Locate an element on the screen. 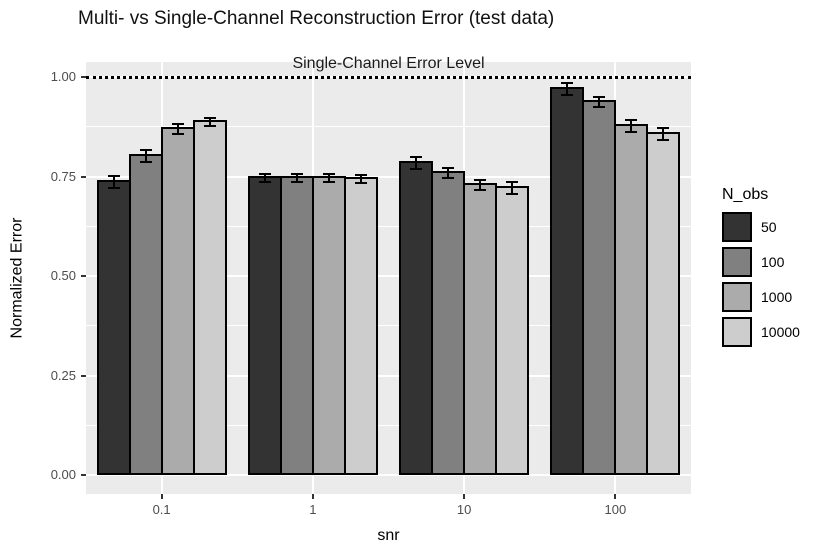  x-axis: 0.1 1 10 100 is located at coordinates (388, 505).